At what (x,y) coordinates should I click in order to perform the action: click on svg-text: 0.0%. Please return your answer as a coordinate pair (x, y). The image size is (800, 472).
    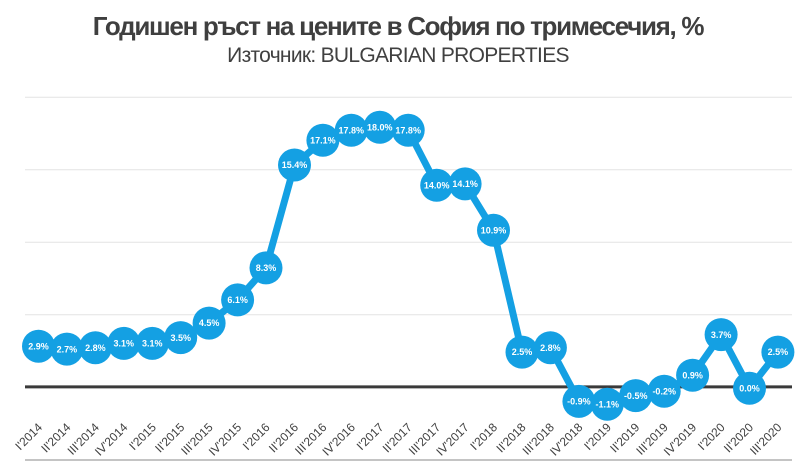
    Looking at the image, I should click on (749, 389).